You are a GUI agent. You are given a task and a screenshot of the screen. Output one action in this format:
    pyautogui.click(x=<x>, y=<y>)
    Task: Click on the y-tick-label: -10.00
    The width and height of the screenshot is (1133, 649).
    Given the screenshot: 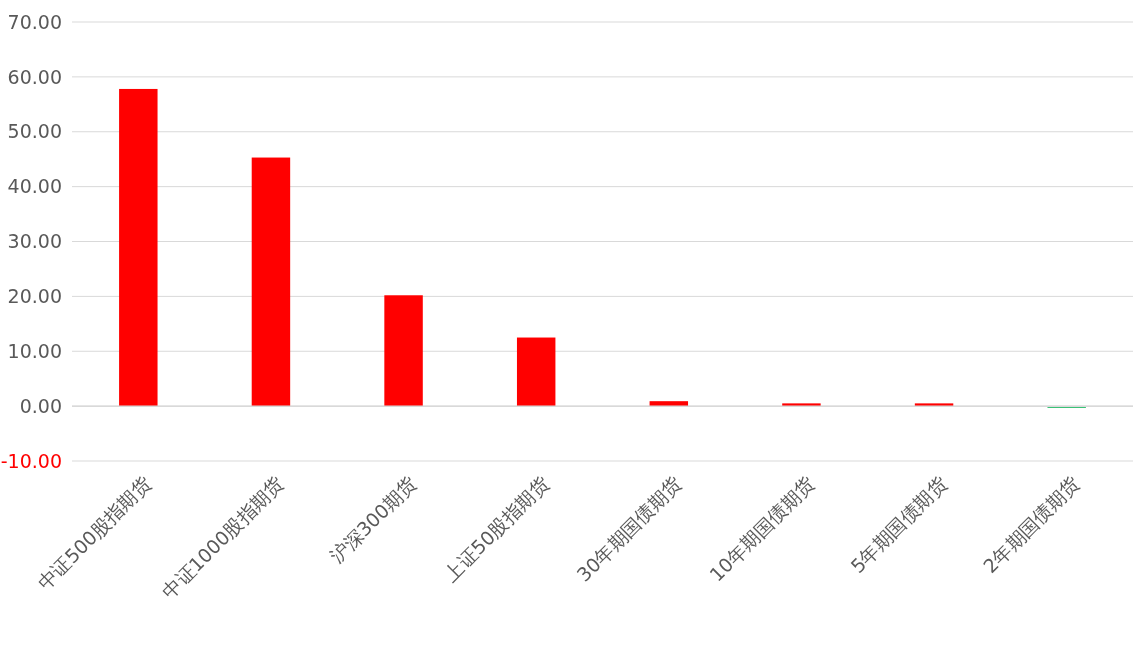 What is the action you would take?
    pyautogui.click(x=31, y=460)
    